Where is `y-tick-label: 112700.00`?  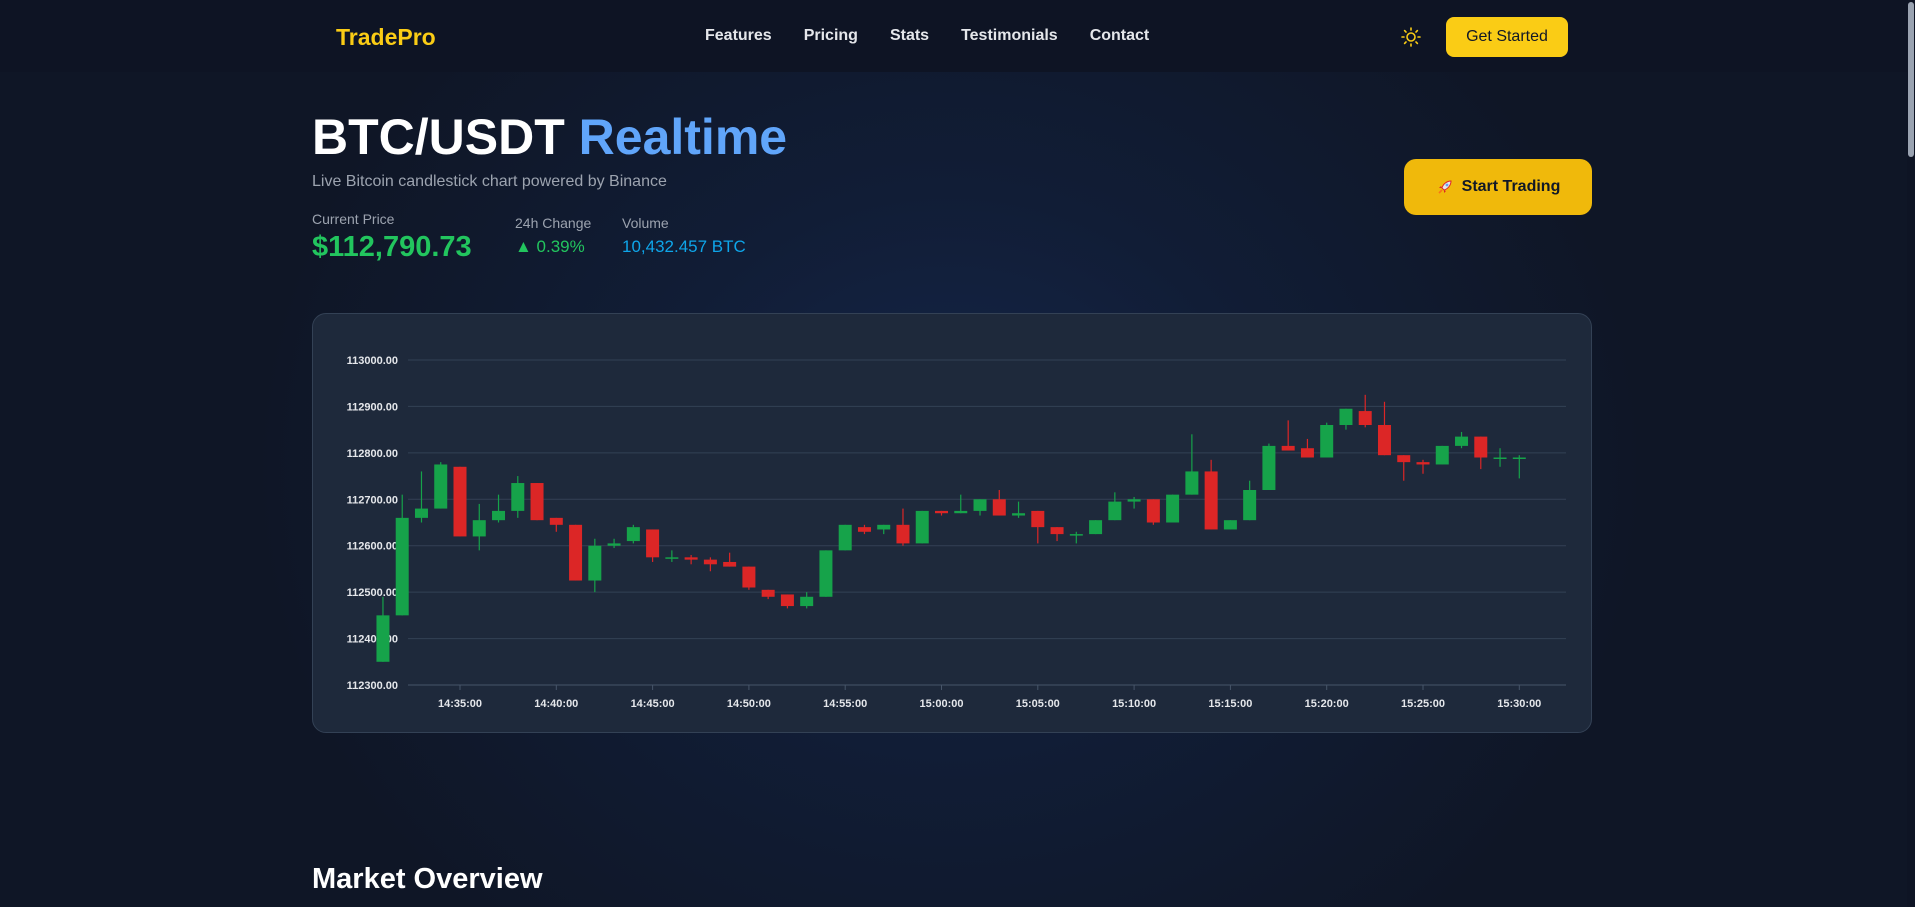
y-tick-label: 112700.00 is located at coordinates (372, 500).